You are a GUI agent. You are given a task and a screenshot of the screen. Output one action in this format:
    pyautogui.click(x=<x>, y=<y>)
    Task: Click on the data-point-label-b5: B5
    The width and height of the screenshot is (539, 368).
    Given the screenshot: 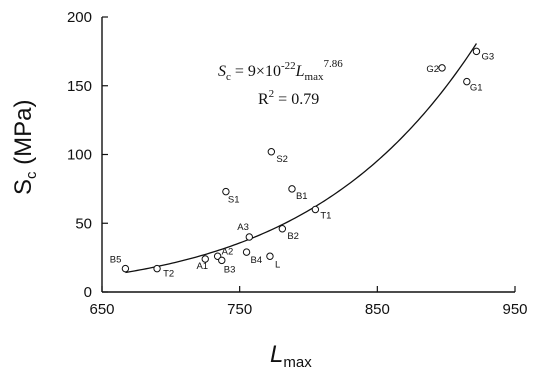 What is the action you would take?
    pyautogui.click(x=116, y=260)
    